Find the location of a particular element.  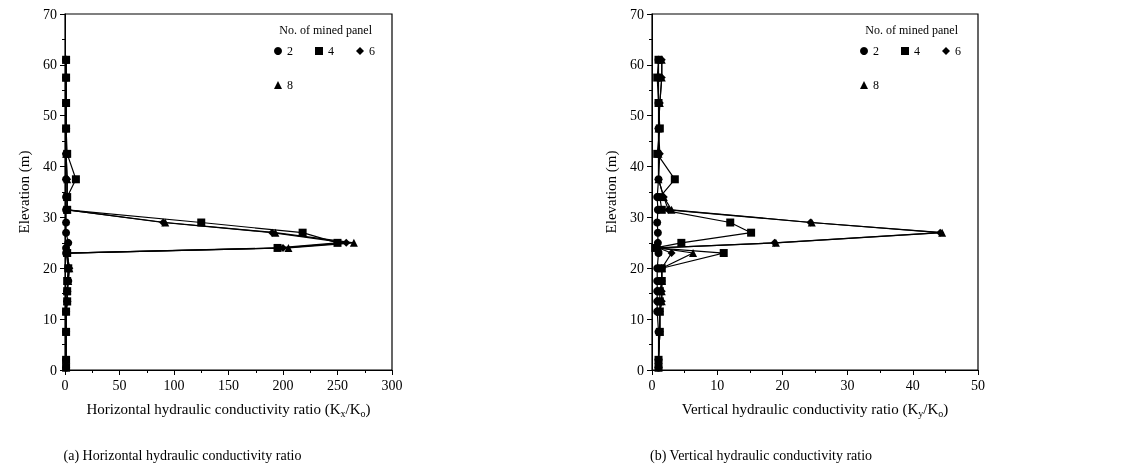

x-tick-label: 200 is located at coordinates (283, 385).